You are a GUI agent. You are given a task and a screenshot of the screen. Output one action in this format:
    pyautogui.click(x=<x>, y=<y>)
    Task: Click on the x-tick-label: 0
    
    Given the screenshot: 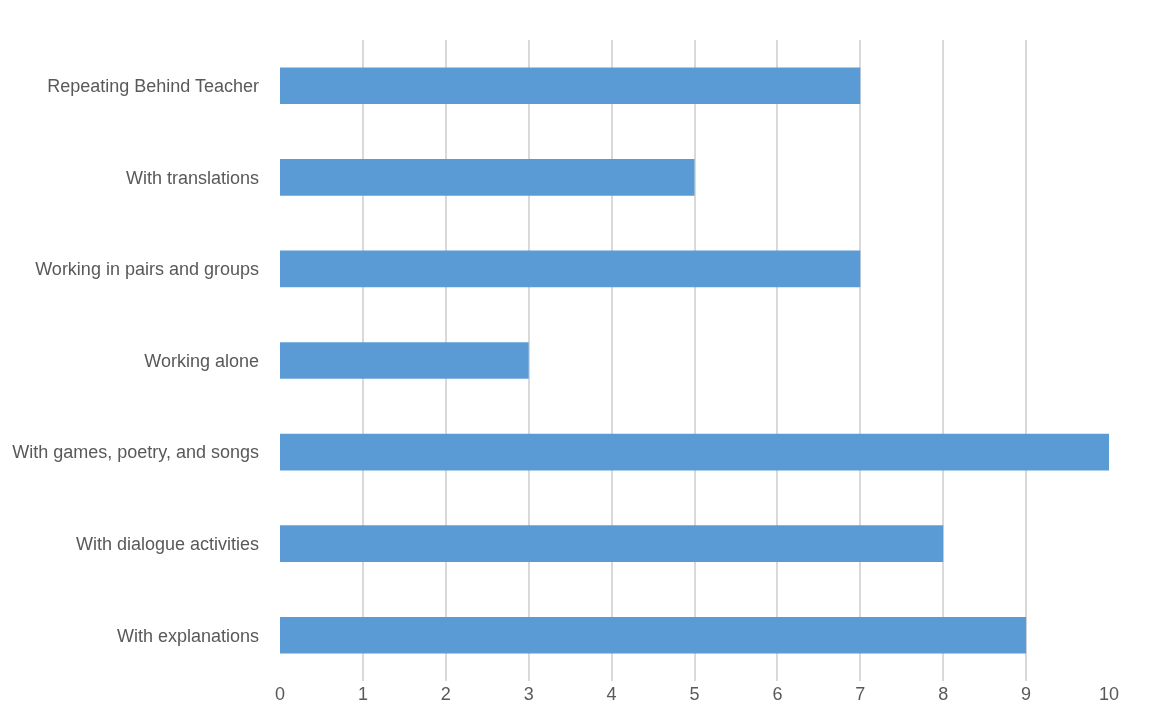 What is the action you would take?
    pyautogui.click(x=280, y=694)
    